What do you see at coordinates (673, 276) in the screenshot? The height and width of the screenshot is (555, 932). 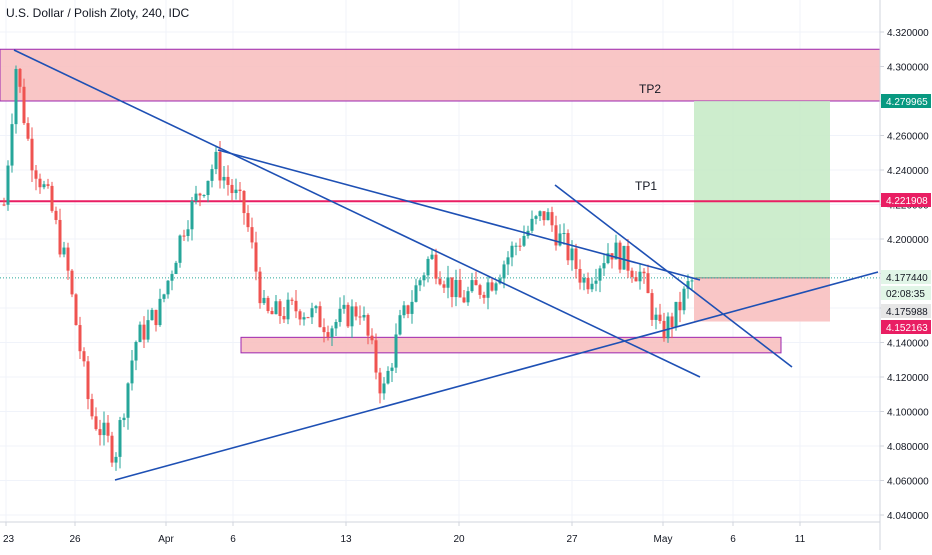 I see `descending-trendline-minor` at bounding box center [673, 276].